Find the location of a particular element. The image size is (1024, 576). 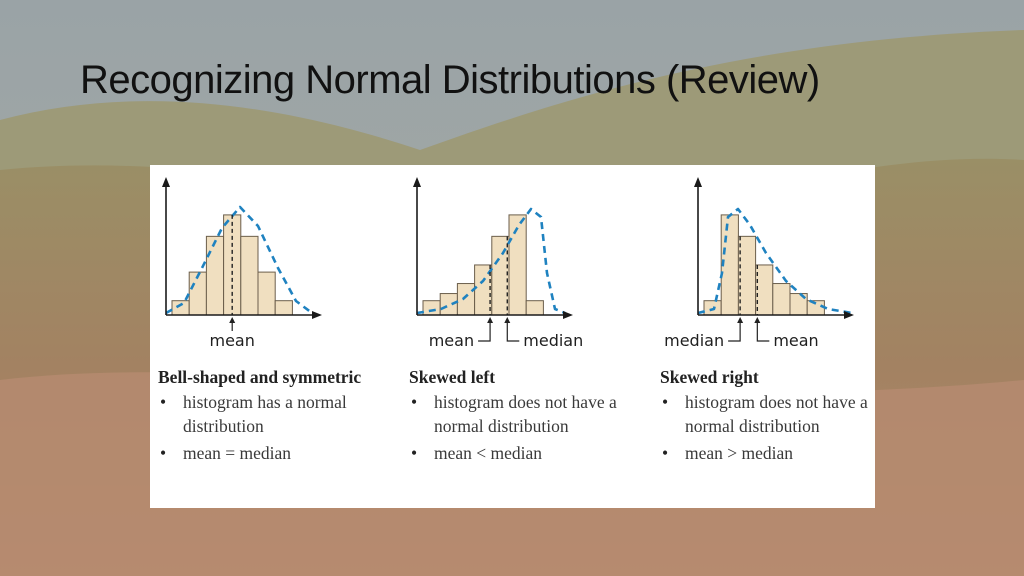

heading-skewed-right: Skewed right is located at coordinates (709, 377).